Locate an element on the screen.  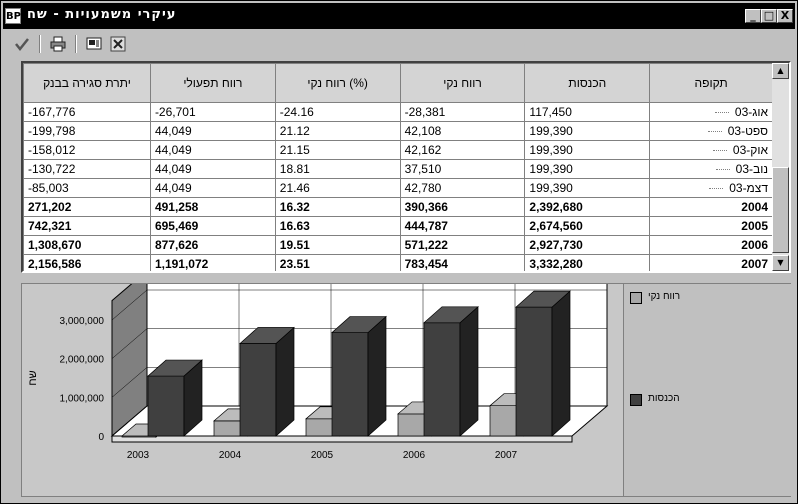
toolbar-separator is located at coordinates (76, 44).